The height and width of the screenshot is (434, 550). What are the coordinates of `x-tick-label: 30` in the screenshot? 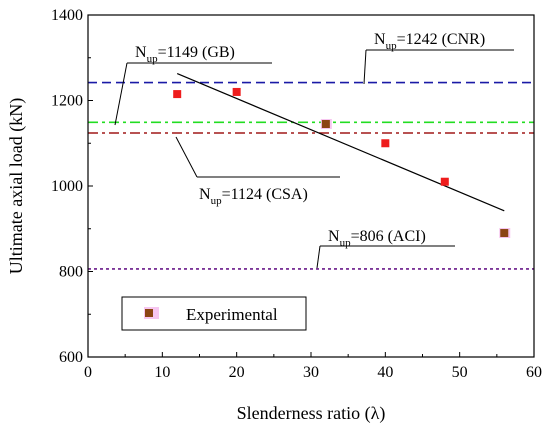 It's located at (311, 372).